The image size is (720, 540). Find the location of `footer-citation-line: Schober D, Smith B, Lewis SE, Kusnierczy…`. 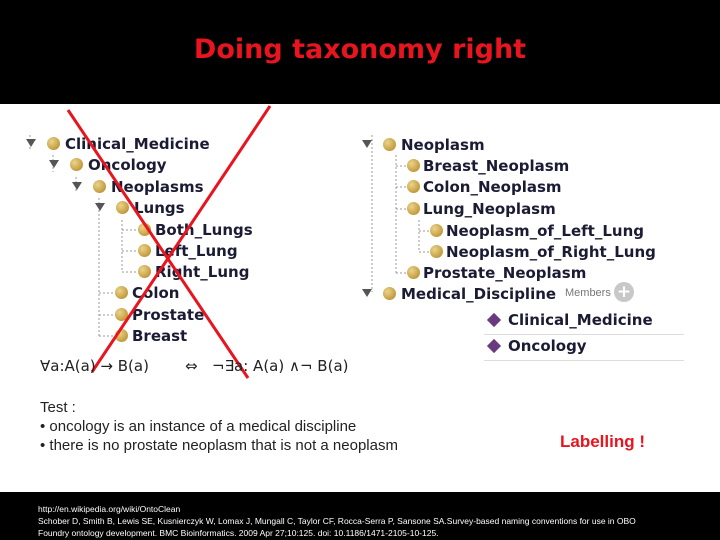

footer-citation-line: Schober D, Smith B, Lewis SE, Kusnierczy… is located at coordinates (337, 521).